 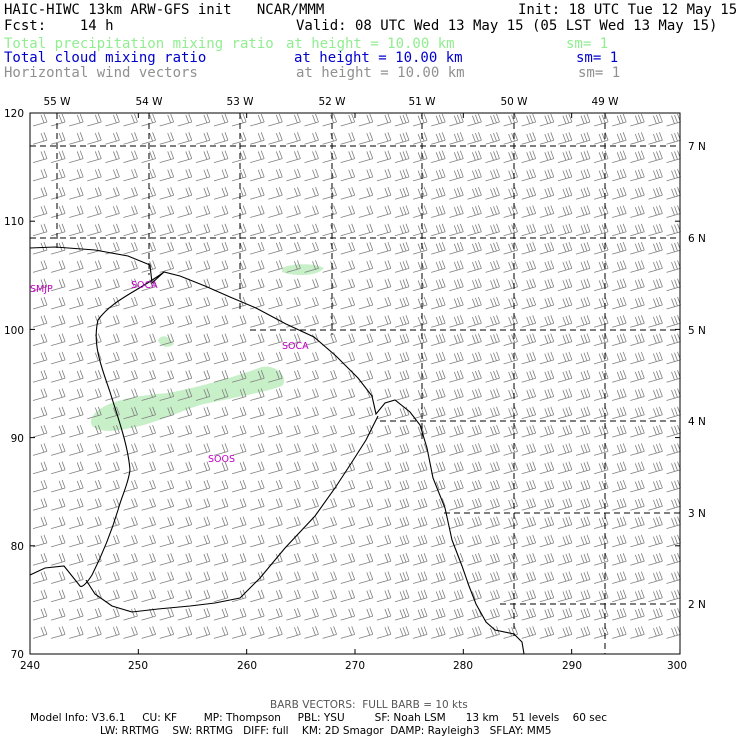 I want to click on grid-x-label-250: 250, so click(x=138, y=666).